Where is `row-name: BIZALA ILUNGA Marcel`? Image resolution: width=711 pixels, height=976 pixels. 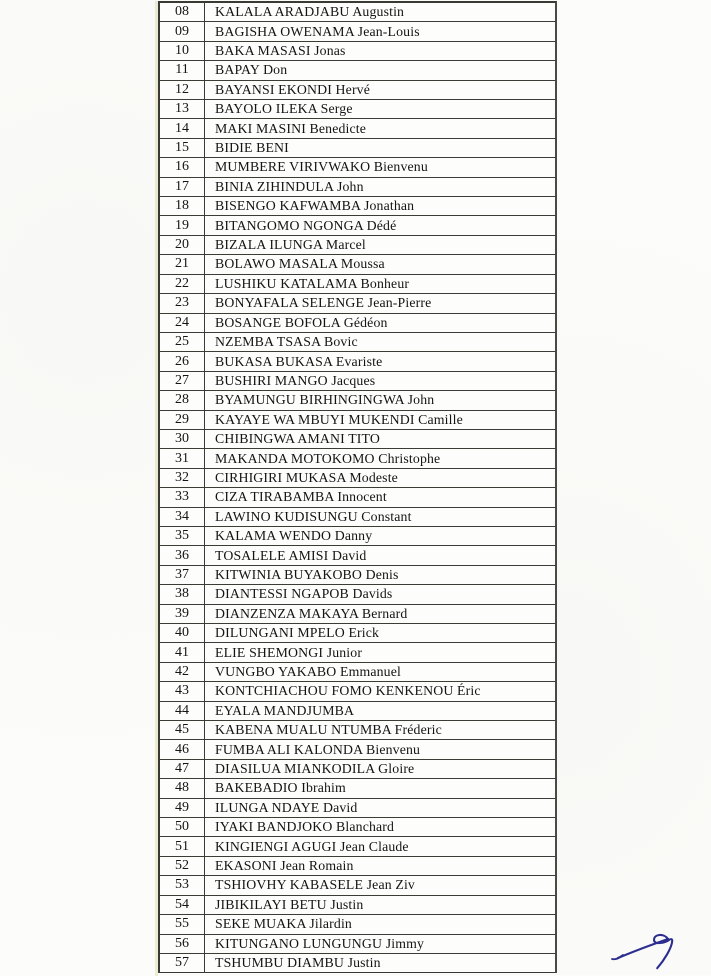
row-name: BIZALA ILUNGA Marcel is located at coordinates (290, 245).